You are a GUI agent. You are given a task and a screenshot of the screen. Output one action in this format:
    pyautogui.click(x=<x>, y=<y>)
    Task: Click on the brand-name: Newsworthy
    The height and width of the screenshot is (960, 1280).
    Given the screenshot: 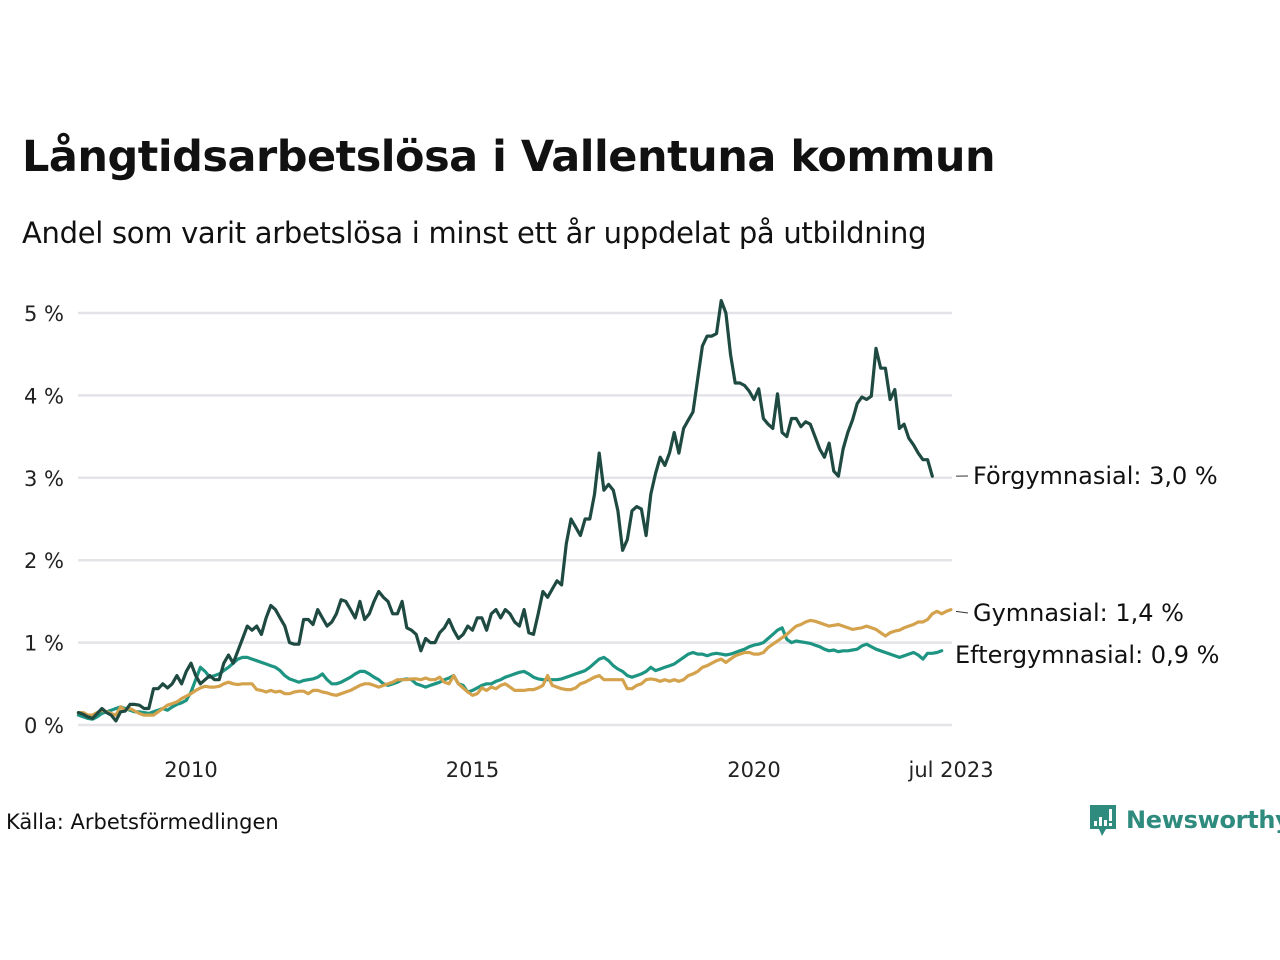 What is the action you would take?
    pyautogui.click(x=1203, y=820)
    